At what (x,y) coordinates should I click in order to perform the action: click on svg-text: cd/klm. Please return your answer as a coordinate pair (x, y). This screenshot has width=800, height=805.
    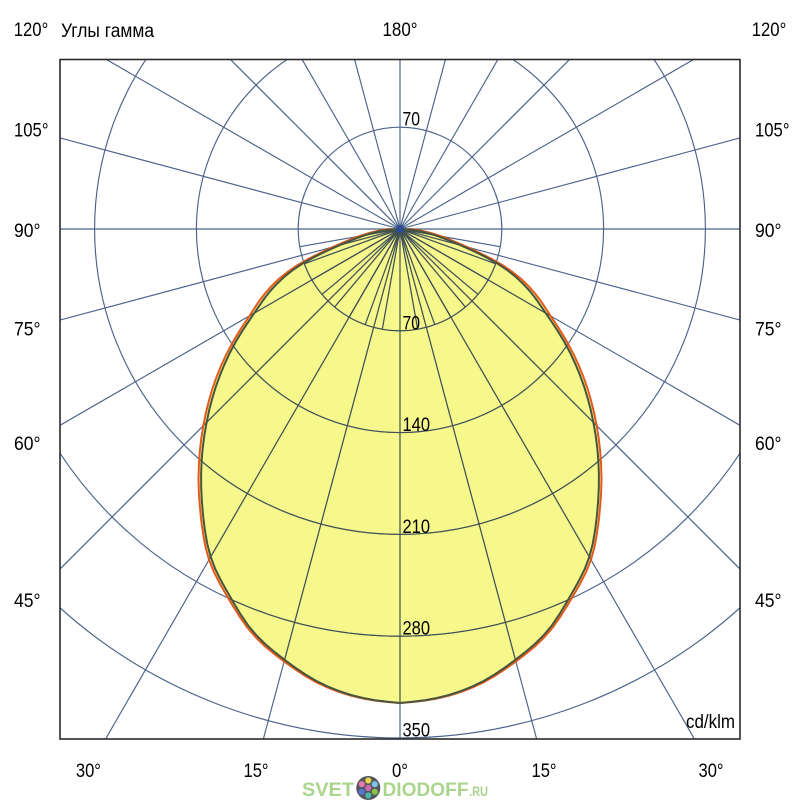
    Looking at the image, I should click on (710, 722).